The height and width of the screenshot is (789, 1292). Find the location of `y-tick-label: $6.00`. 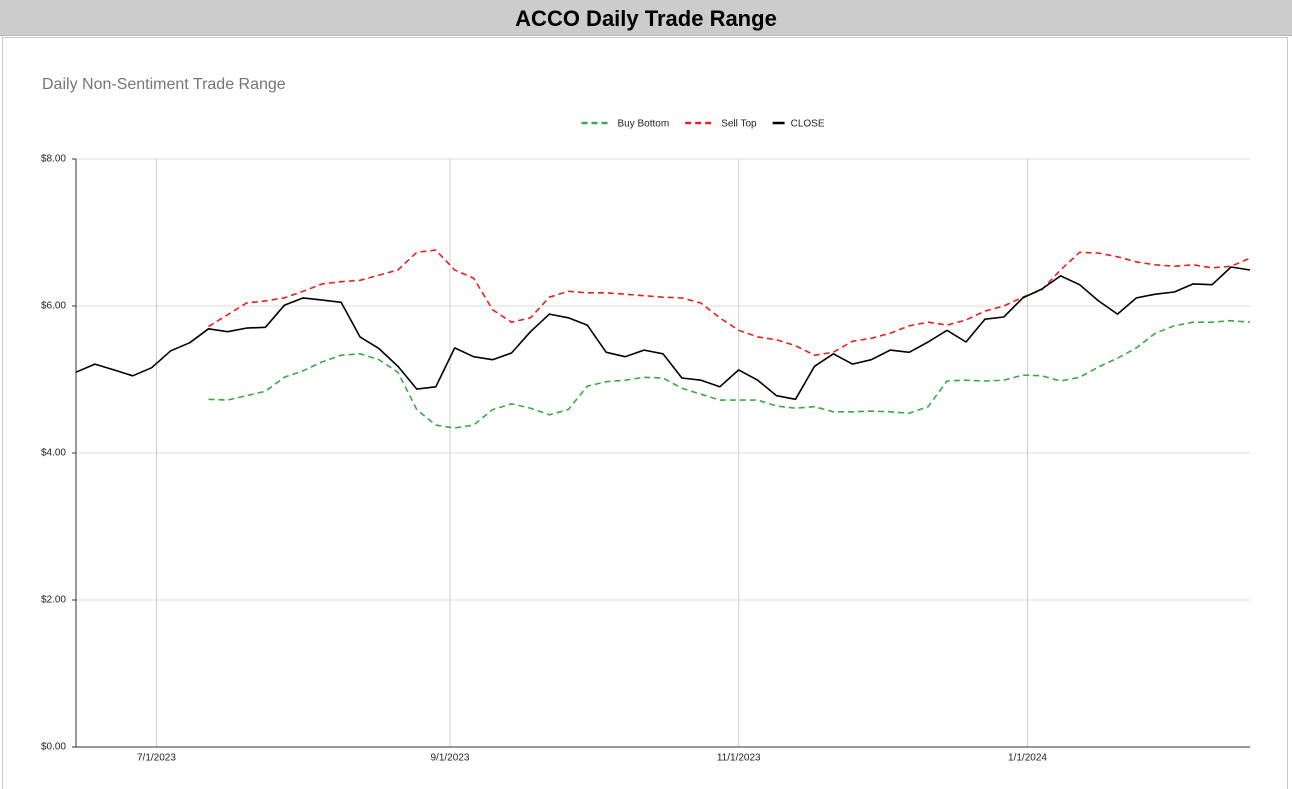

y-tick-label: $6.00 is located at coordinates (53, 306).